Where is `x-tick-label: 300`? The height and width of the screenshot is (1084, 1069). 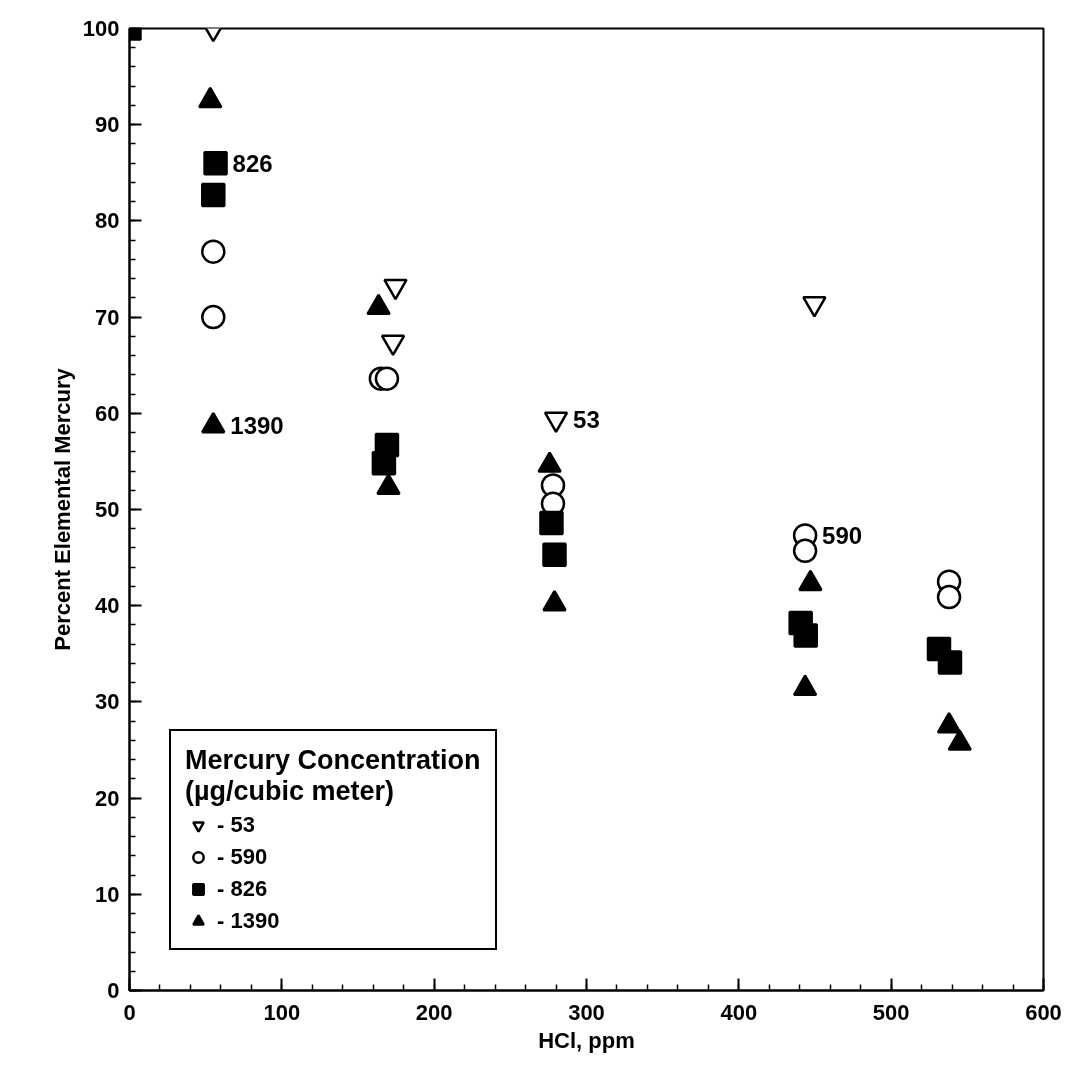 x-tick-label: 300 is located at coordinates (586, 1012).